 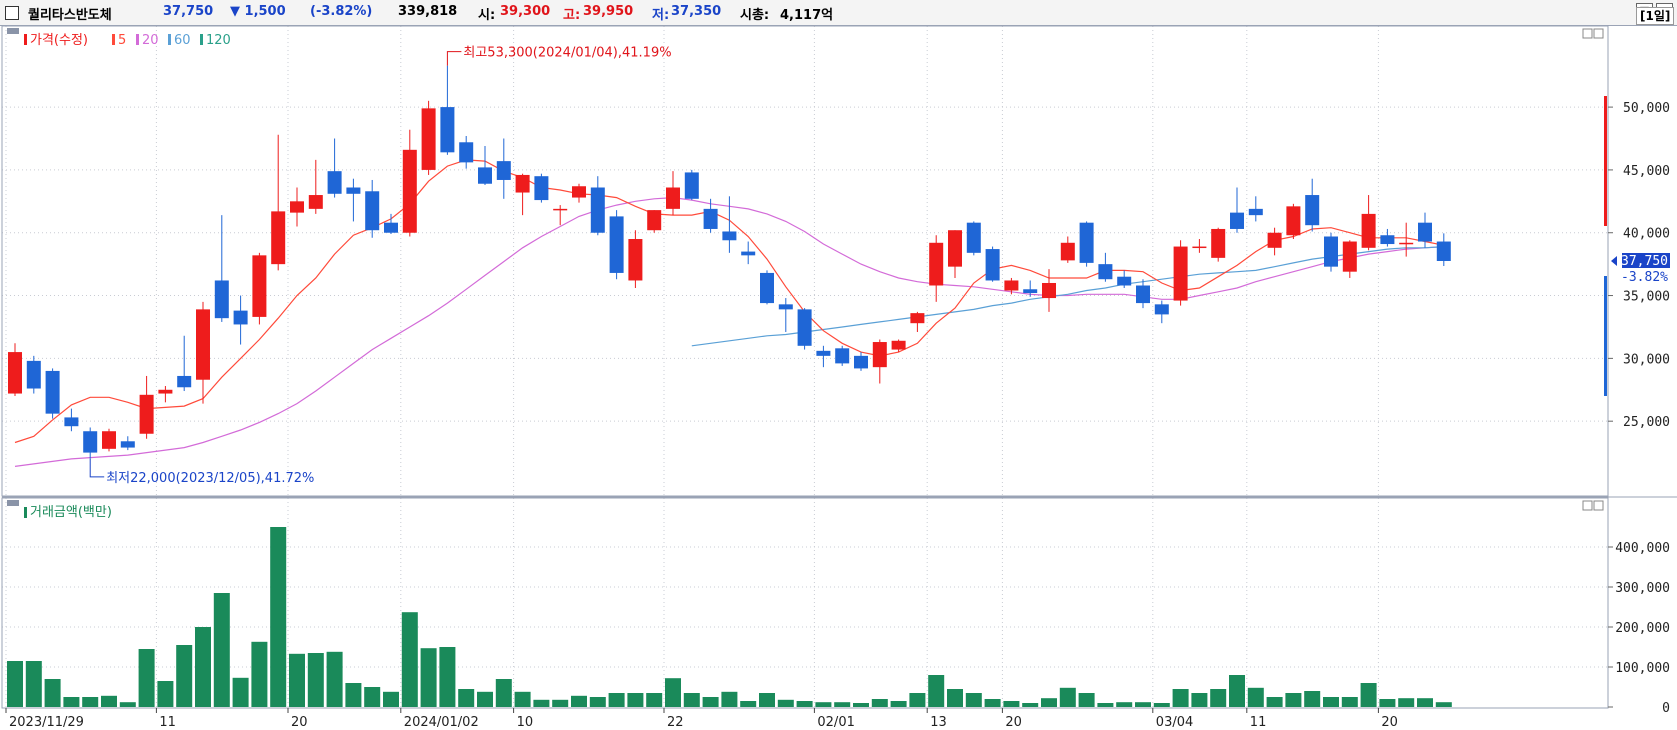 What do you see at coordinates (807, 15) in the screenshot?
I see `market-cap: 4,117억` at bounding box center [807, 15].